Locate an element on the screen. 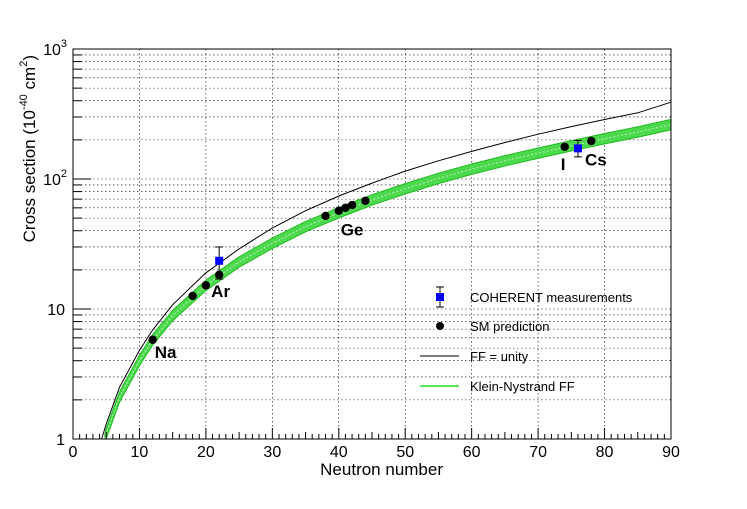 This screenshot has width=747, height=509. annotation-ar: Ar is located at coordinates (220, 291).